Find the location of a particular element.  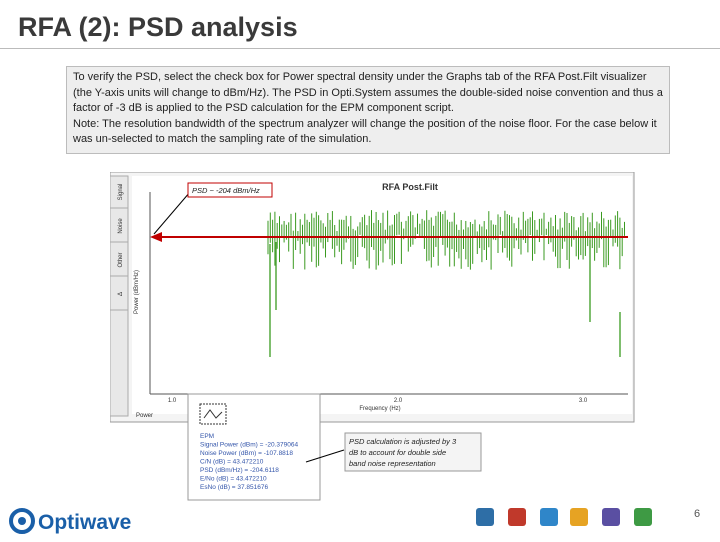

info-line: EsNo (dB) = 37.851676 is located at coordinates (234, 487).